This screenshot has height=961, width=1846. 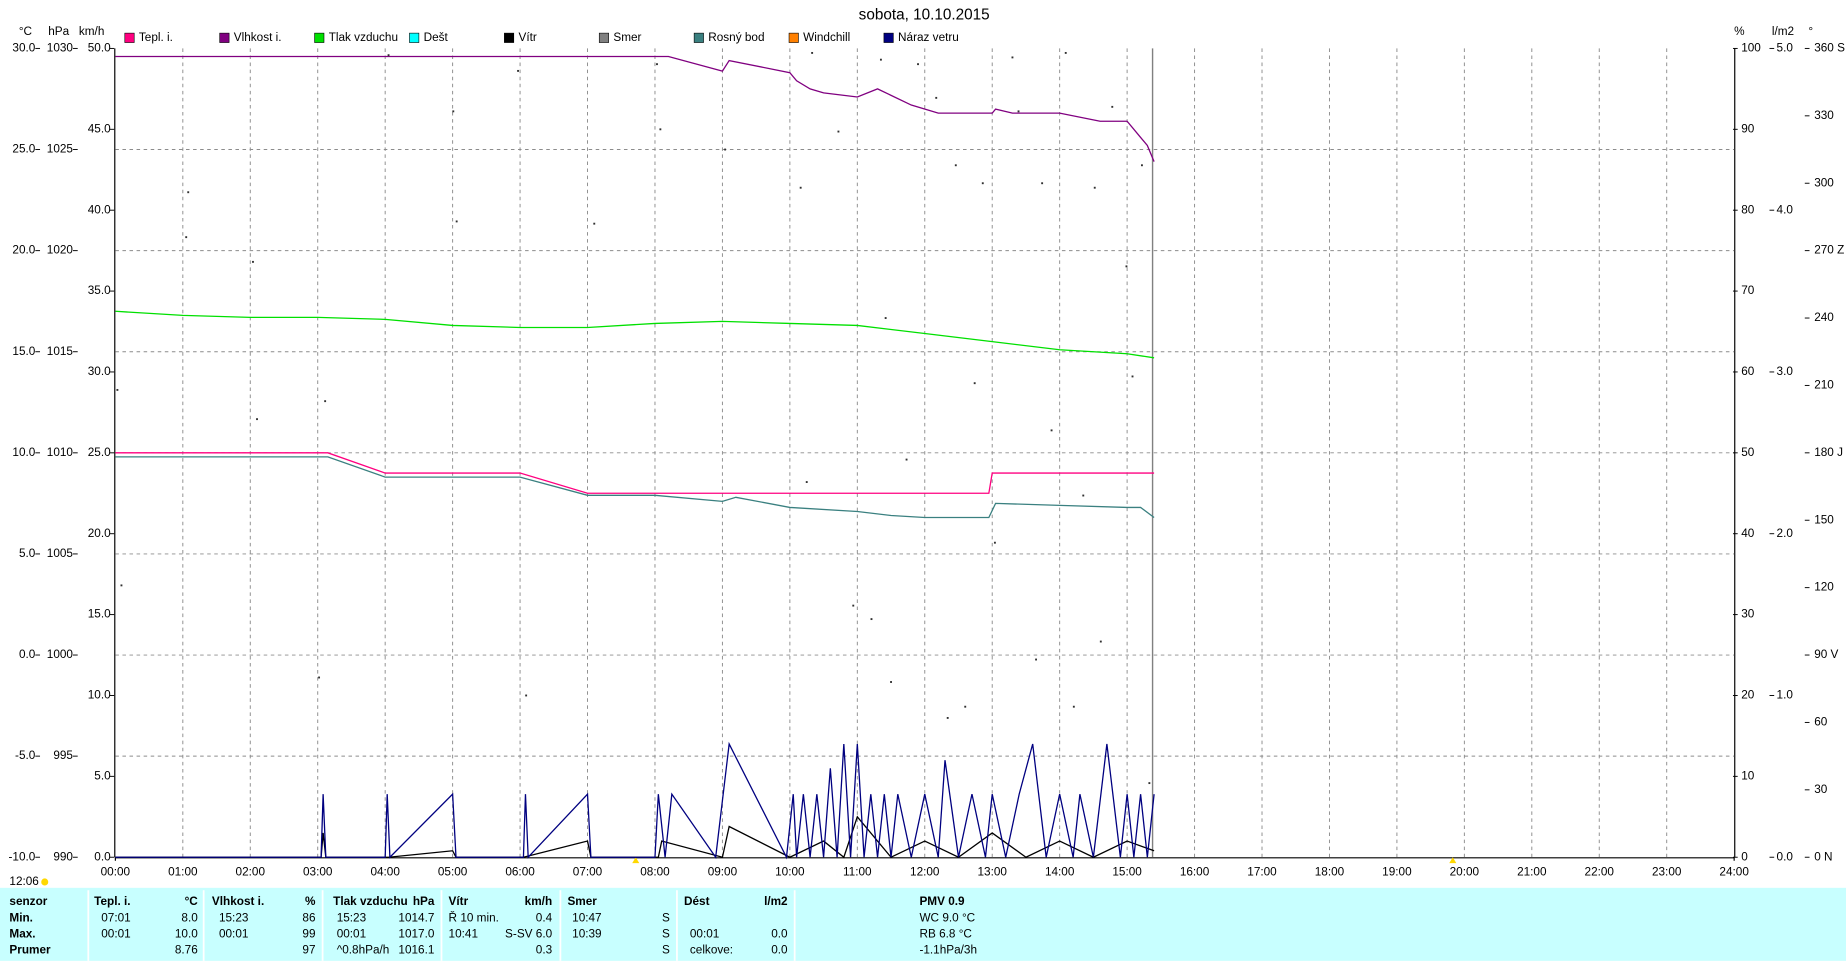 What do you see at coordinates (1824, 587) in the screenshot?
I see `y-tick-label: 120` at bounding box center [1824, 587].